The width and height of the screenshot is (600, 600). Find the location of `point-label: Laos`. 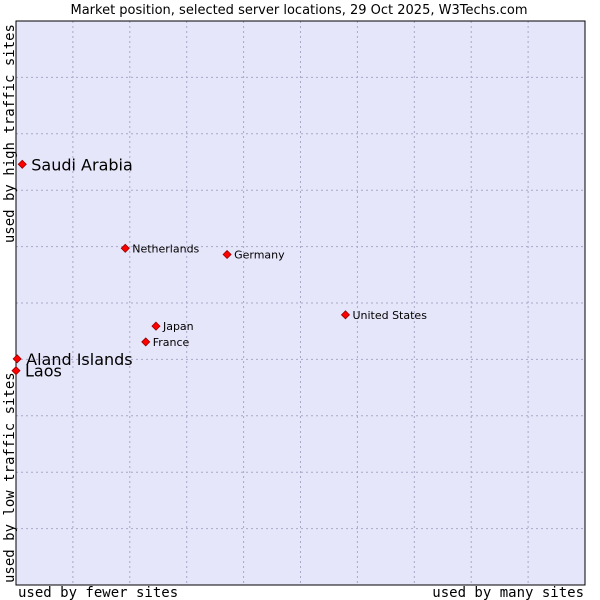

point-label: Laos is located at coordinates (43, 371).